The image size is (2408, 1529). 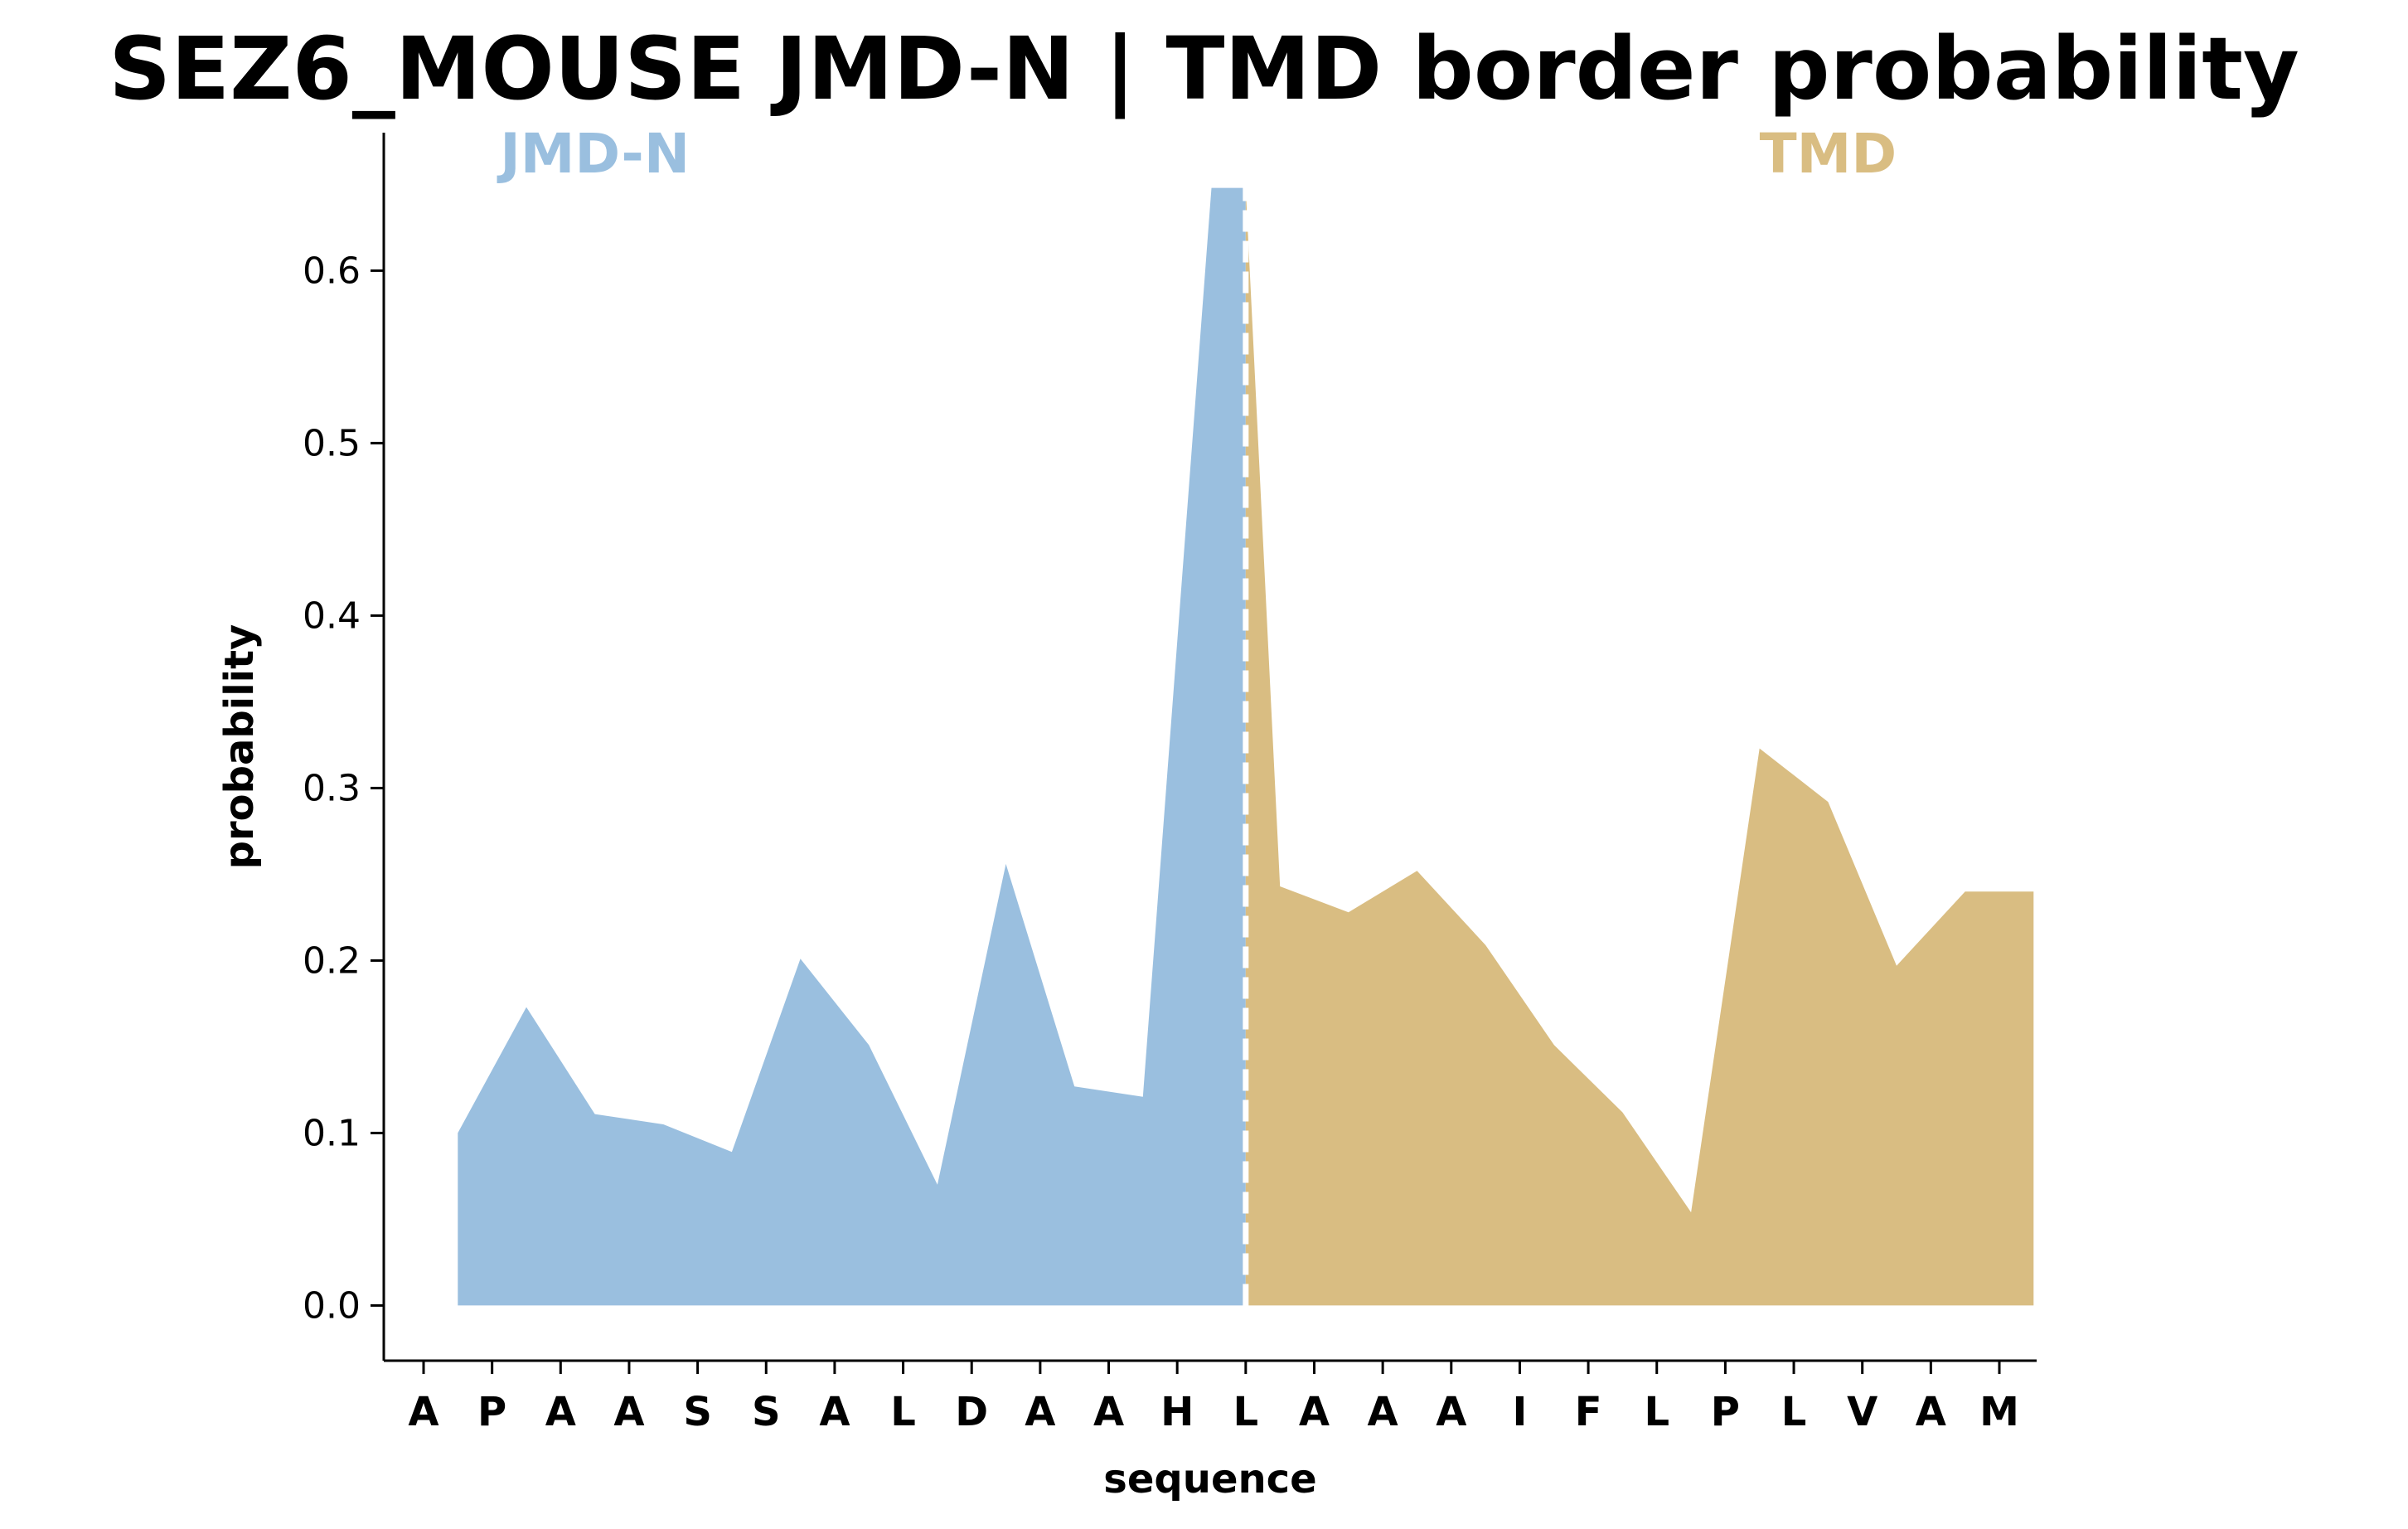 What do you see at coordinates (1588, 1412) in the screenshot?
I see `x-tick-label: F` at bounding box center [1588, 1412].